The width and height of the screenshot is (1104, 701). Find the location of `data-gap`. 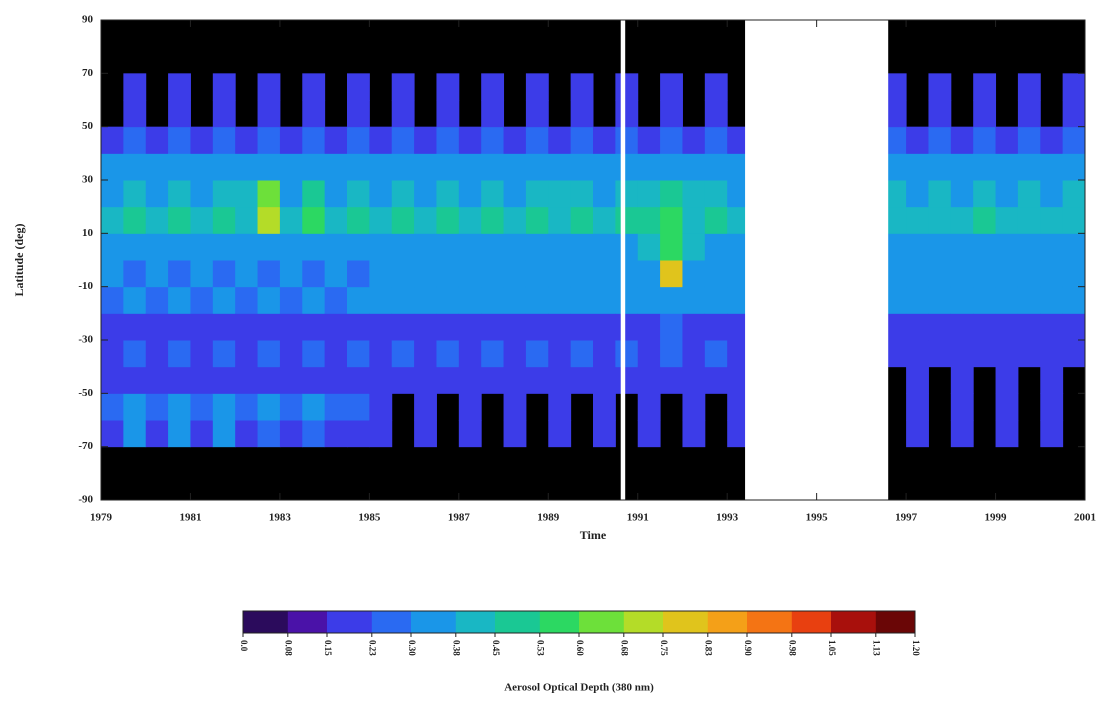

data-gap is located at coordinates (623, 260).